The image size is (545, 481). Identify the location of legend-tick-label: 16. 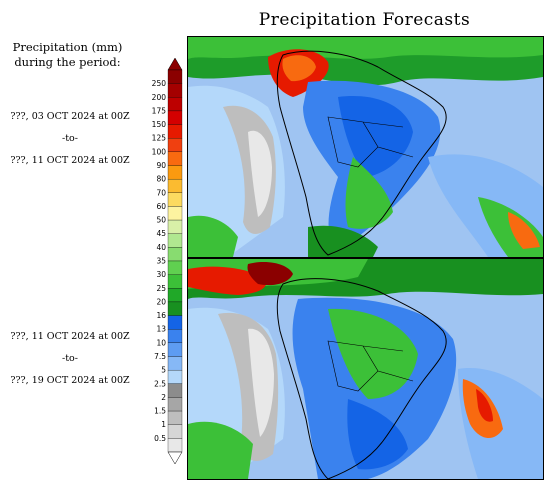
(161, 315).